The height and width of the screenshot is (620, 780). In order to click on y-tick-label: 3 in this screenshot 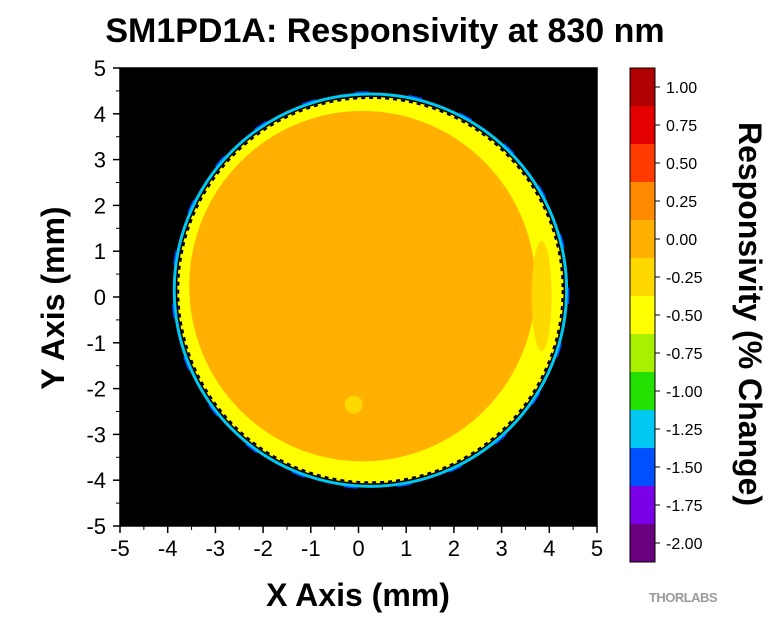, I will do `click(100, 160)`.